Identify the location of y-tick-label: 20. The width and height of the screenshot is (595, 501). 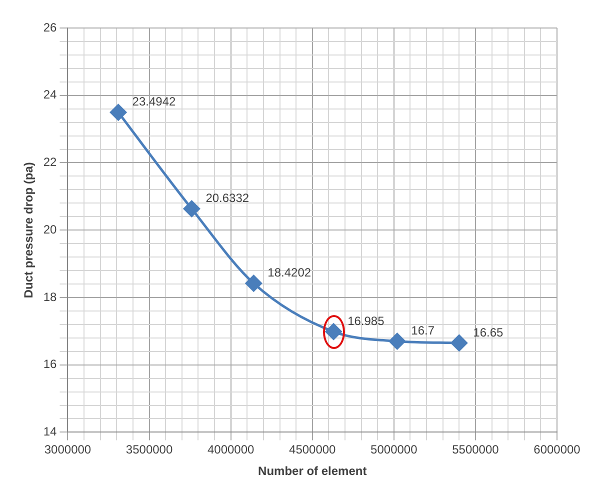
(50, 229).